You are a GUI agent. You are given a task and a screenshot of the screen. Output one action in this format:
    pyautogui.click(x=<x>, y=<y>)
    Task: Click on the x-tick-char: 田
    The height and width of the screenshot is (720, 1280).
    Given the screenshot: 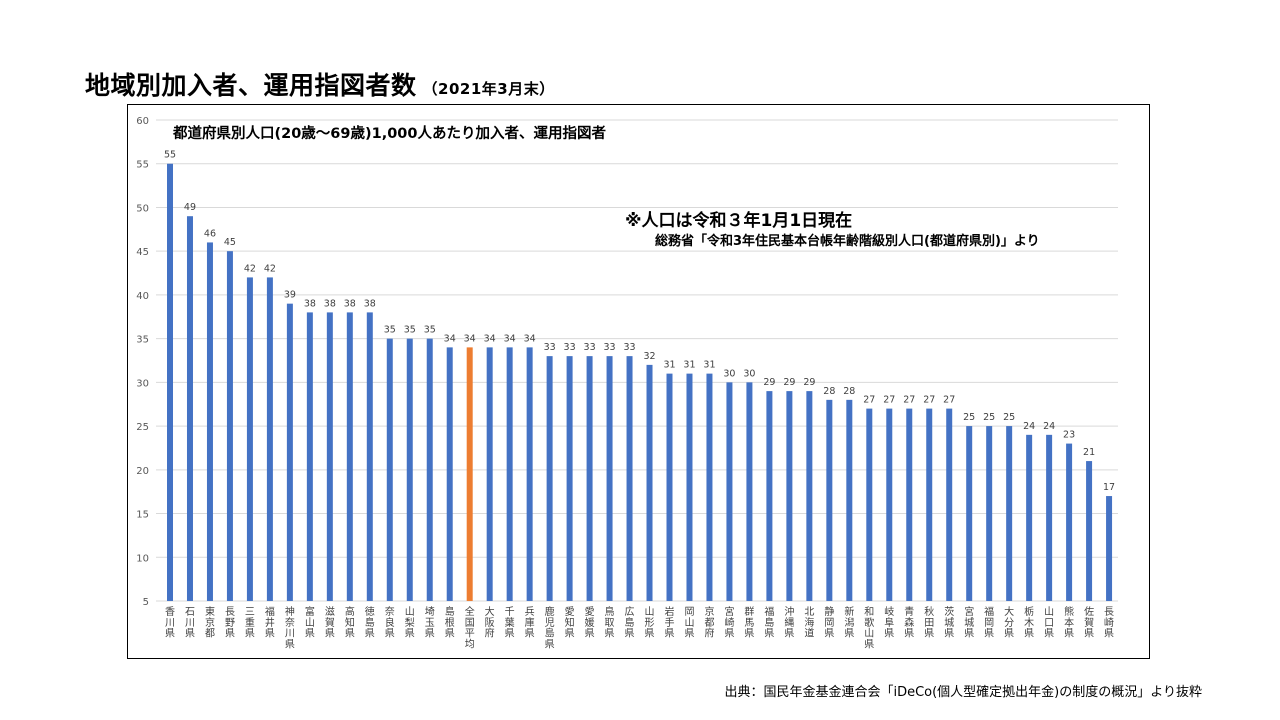 What is the action you would take?
    pyautogui.click(x=929, y=623)
    